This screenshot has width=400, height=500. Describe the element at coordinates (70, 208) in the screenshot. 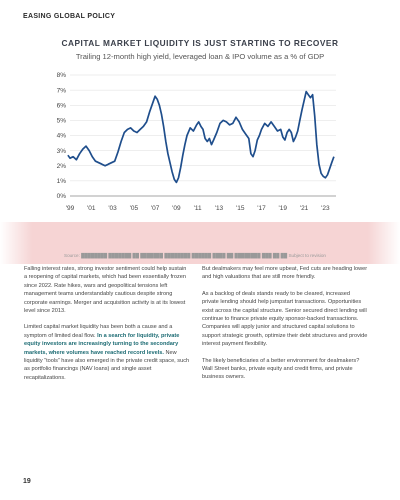

I see `x-tick-label: '99` at that location.